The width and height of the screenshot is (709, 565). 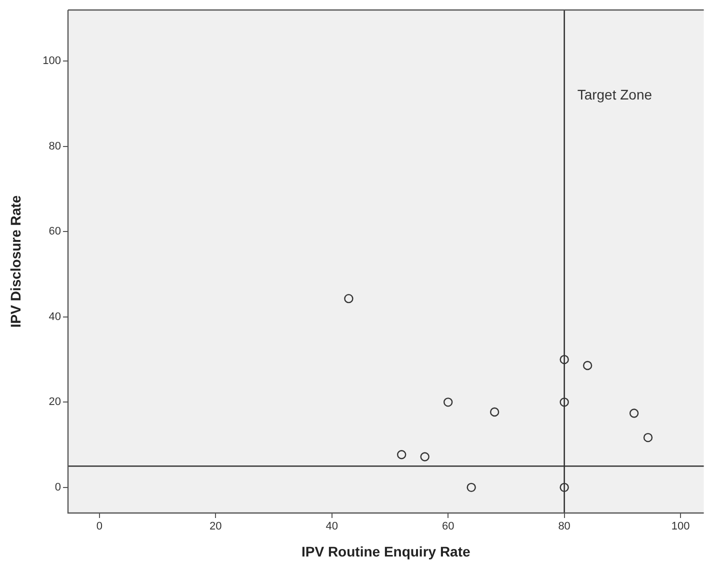 What do you see at coordinates (54, 232) in the screenshot?
I see `y-tick-label: 60` at bounding box center [54, 232].